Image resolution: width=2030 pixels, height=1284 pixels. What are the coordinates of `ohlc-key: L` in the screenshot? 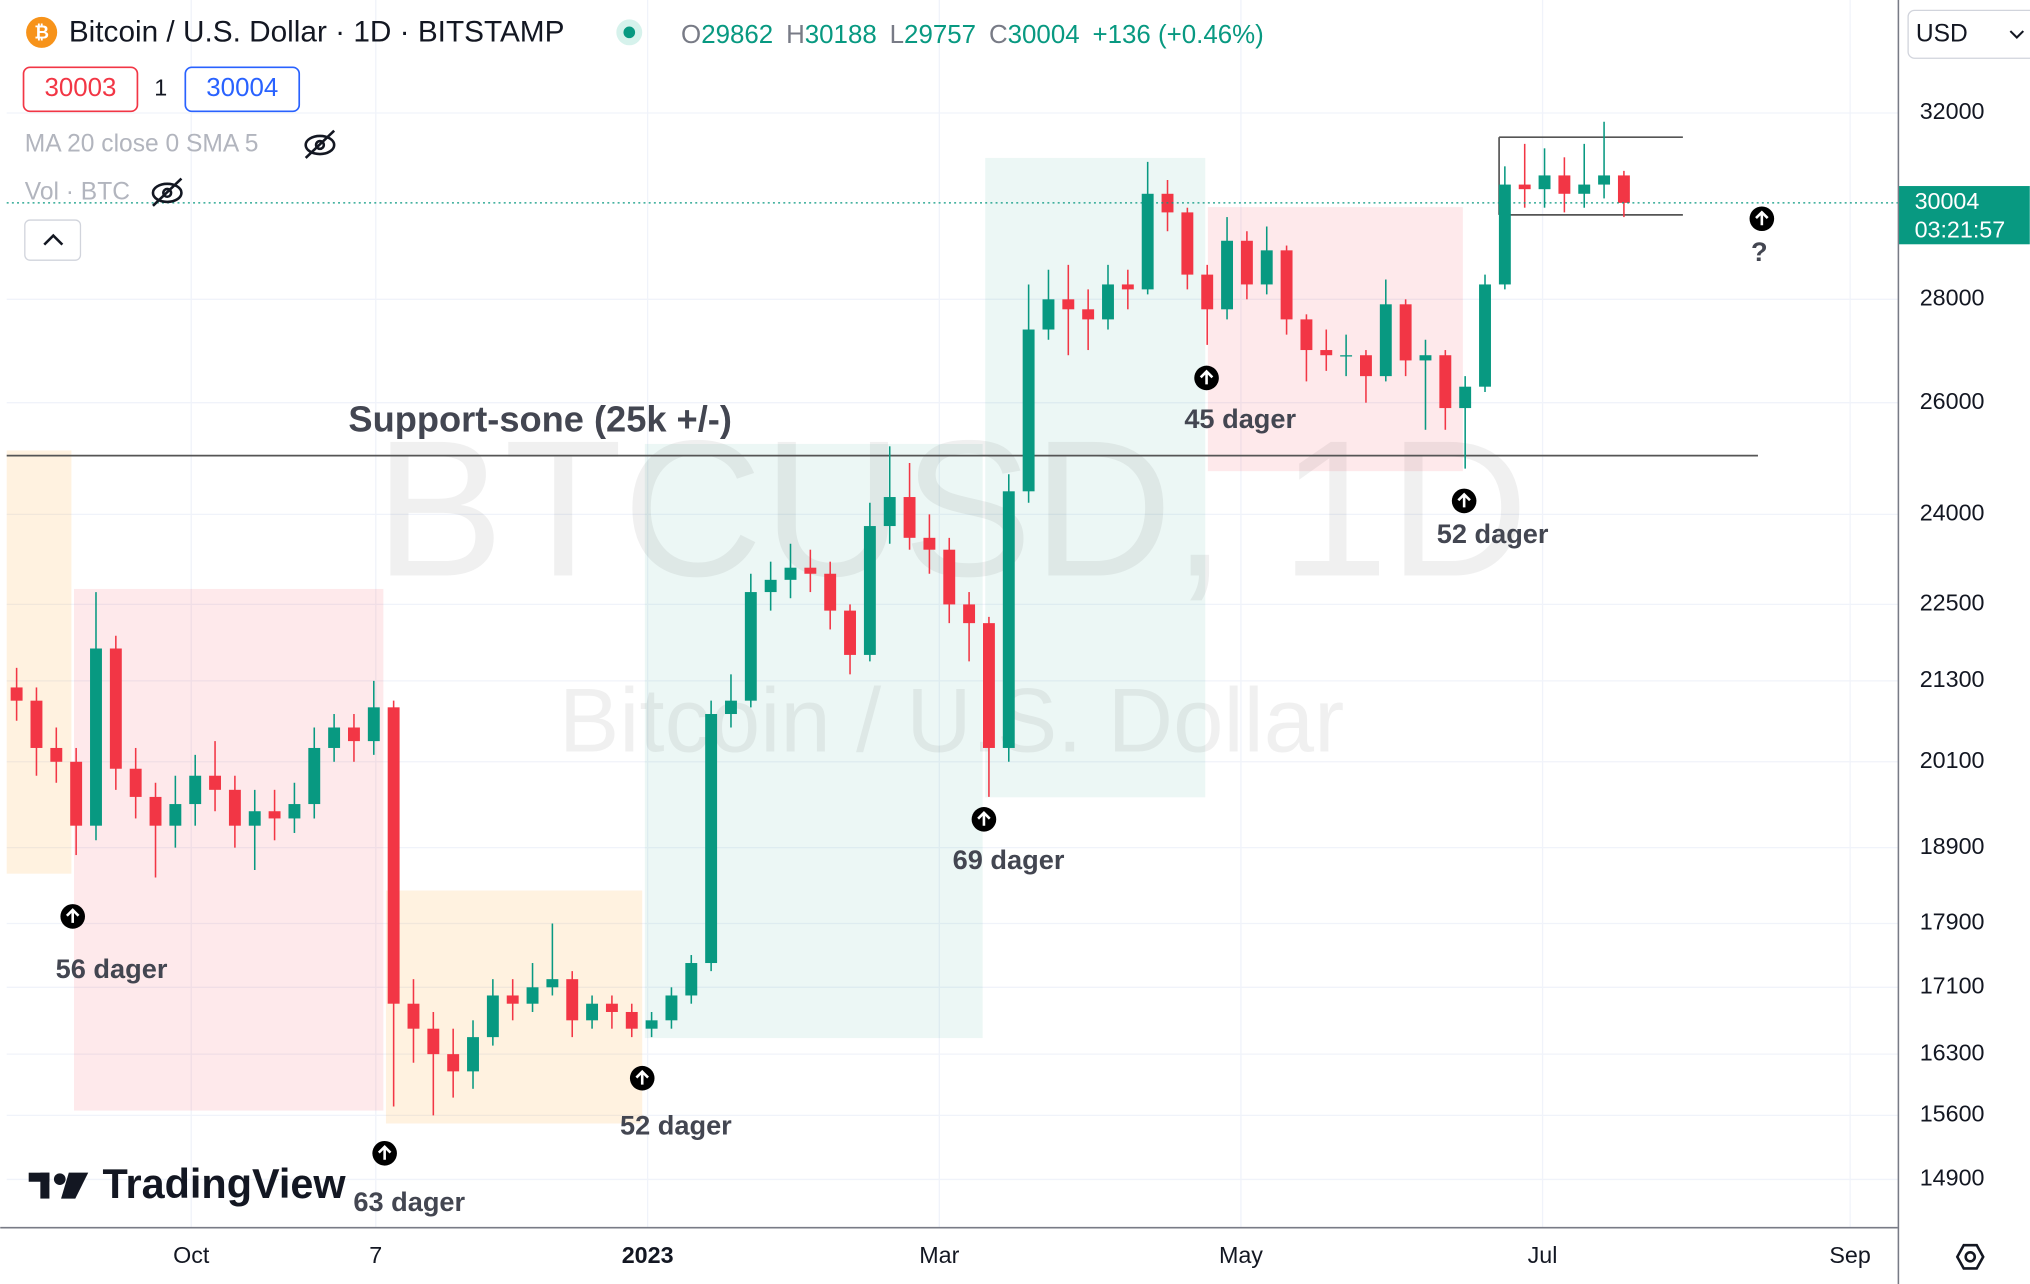 It's located at (897, 35).